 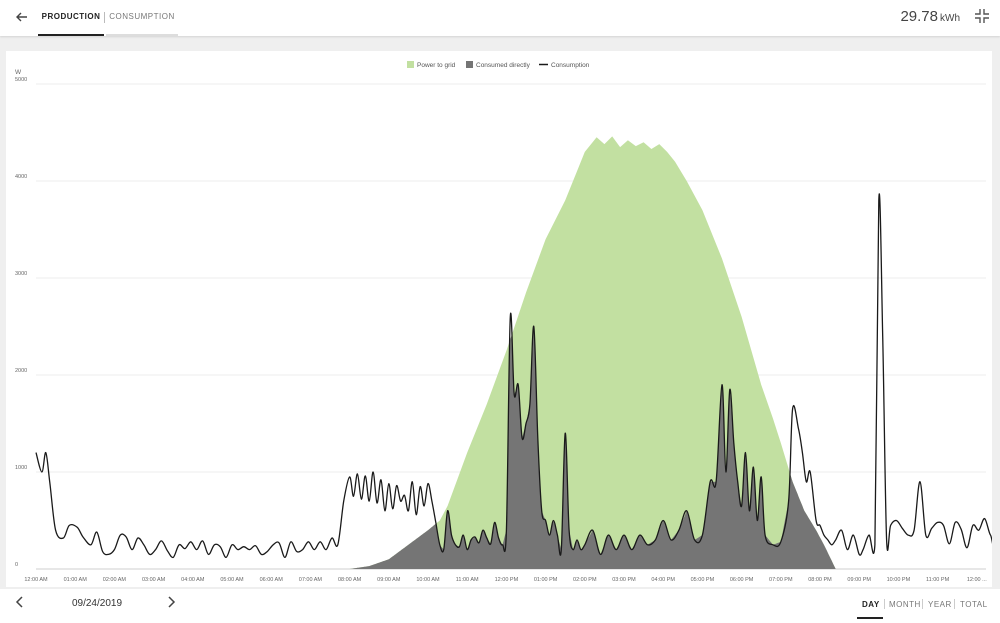 What do you see at coordinates (938, 580) in the screenshot?
I see `x-tick-label: 11:00 PM` at bounding box center [938, 580].